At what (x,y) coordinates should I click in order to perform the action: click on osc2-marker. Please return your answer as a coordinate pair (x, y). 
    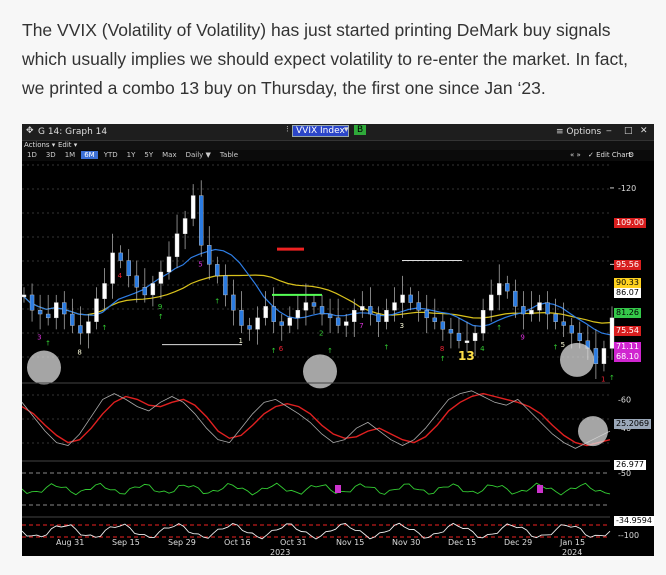
    Looking at the image, I should click on (540, 489).